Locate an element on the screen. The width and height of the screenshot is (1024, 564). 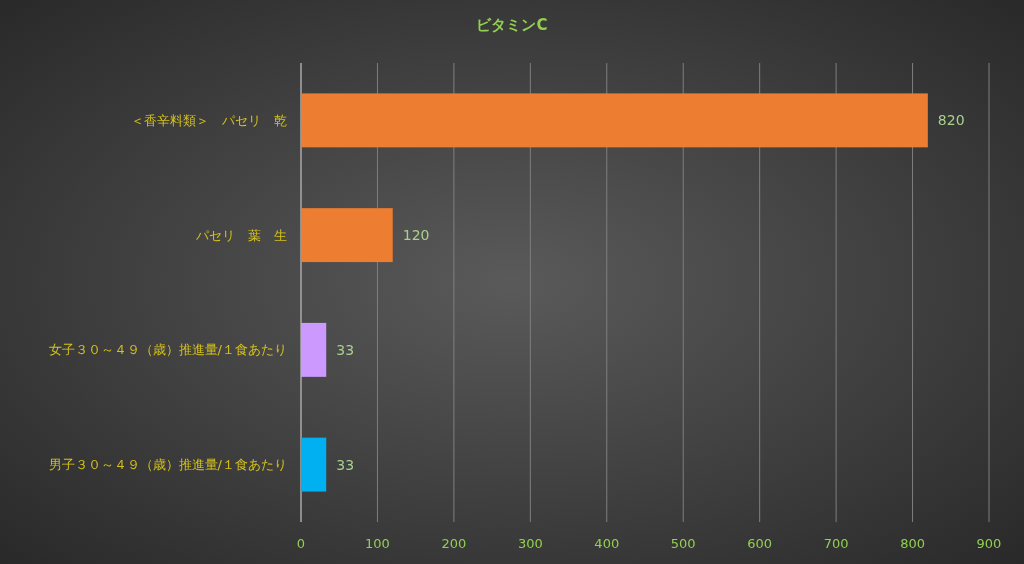
x-tick-label: 900 is located at coordinates (989, 543).